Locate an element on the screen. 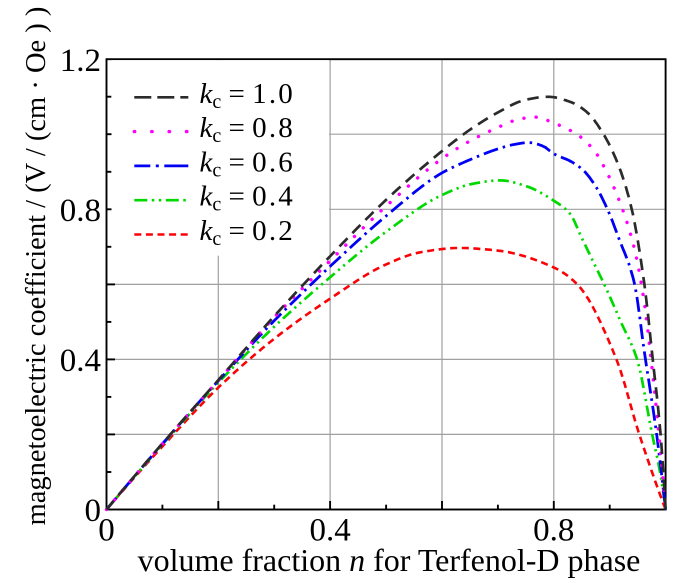  svg-text: kc = 0.2 is located at coordinates (247, 232).